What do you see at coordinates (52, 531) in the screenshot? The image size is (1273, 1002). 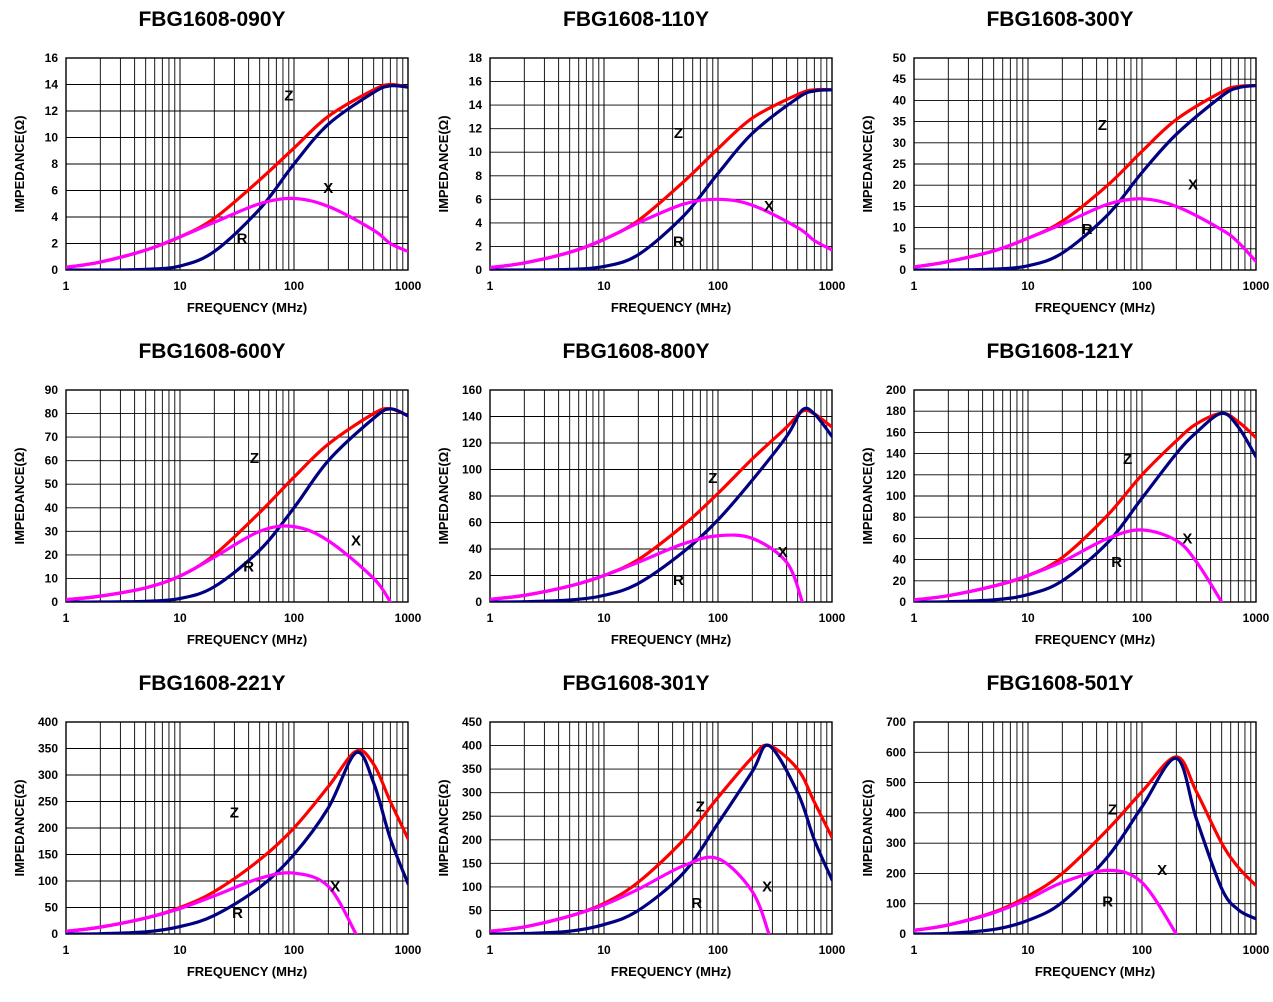 I see `y-tick-label: 30` at bounding box center [52, 531].